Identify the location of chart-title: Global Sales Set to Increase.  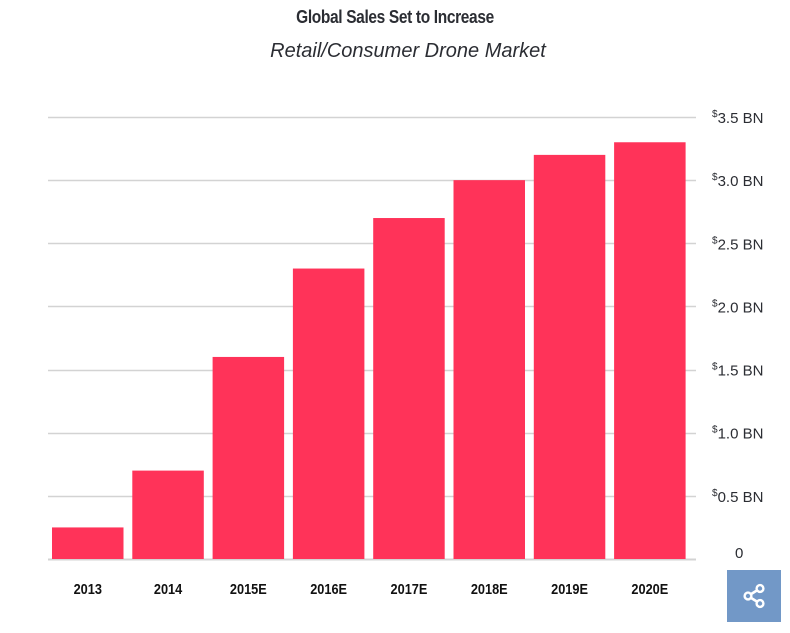
(395, 17).